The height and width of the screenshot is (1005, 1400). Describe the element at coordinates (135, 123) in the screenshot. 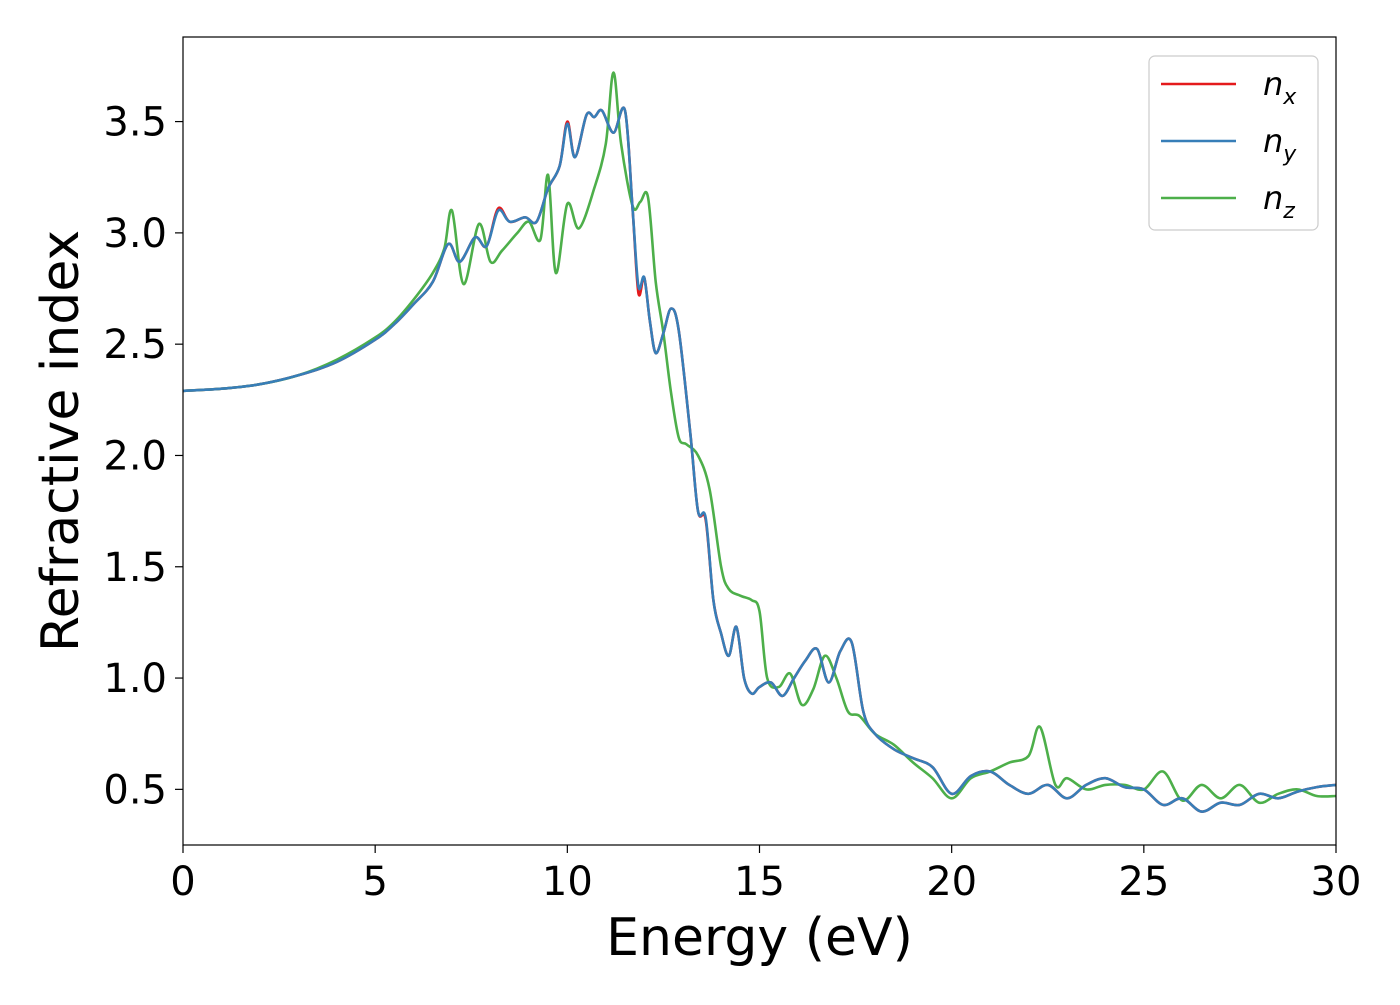

I see `y-tick-label: 3.5` at that location.